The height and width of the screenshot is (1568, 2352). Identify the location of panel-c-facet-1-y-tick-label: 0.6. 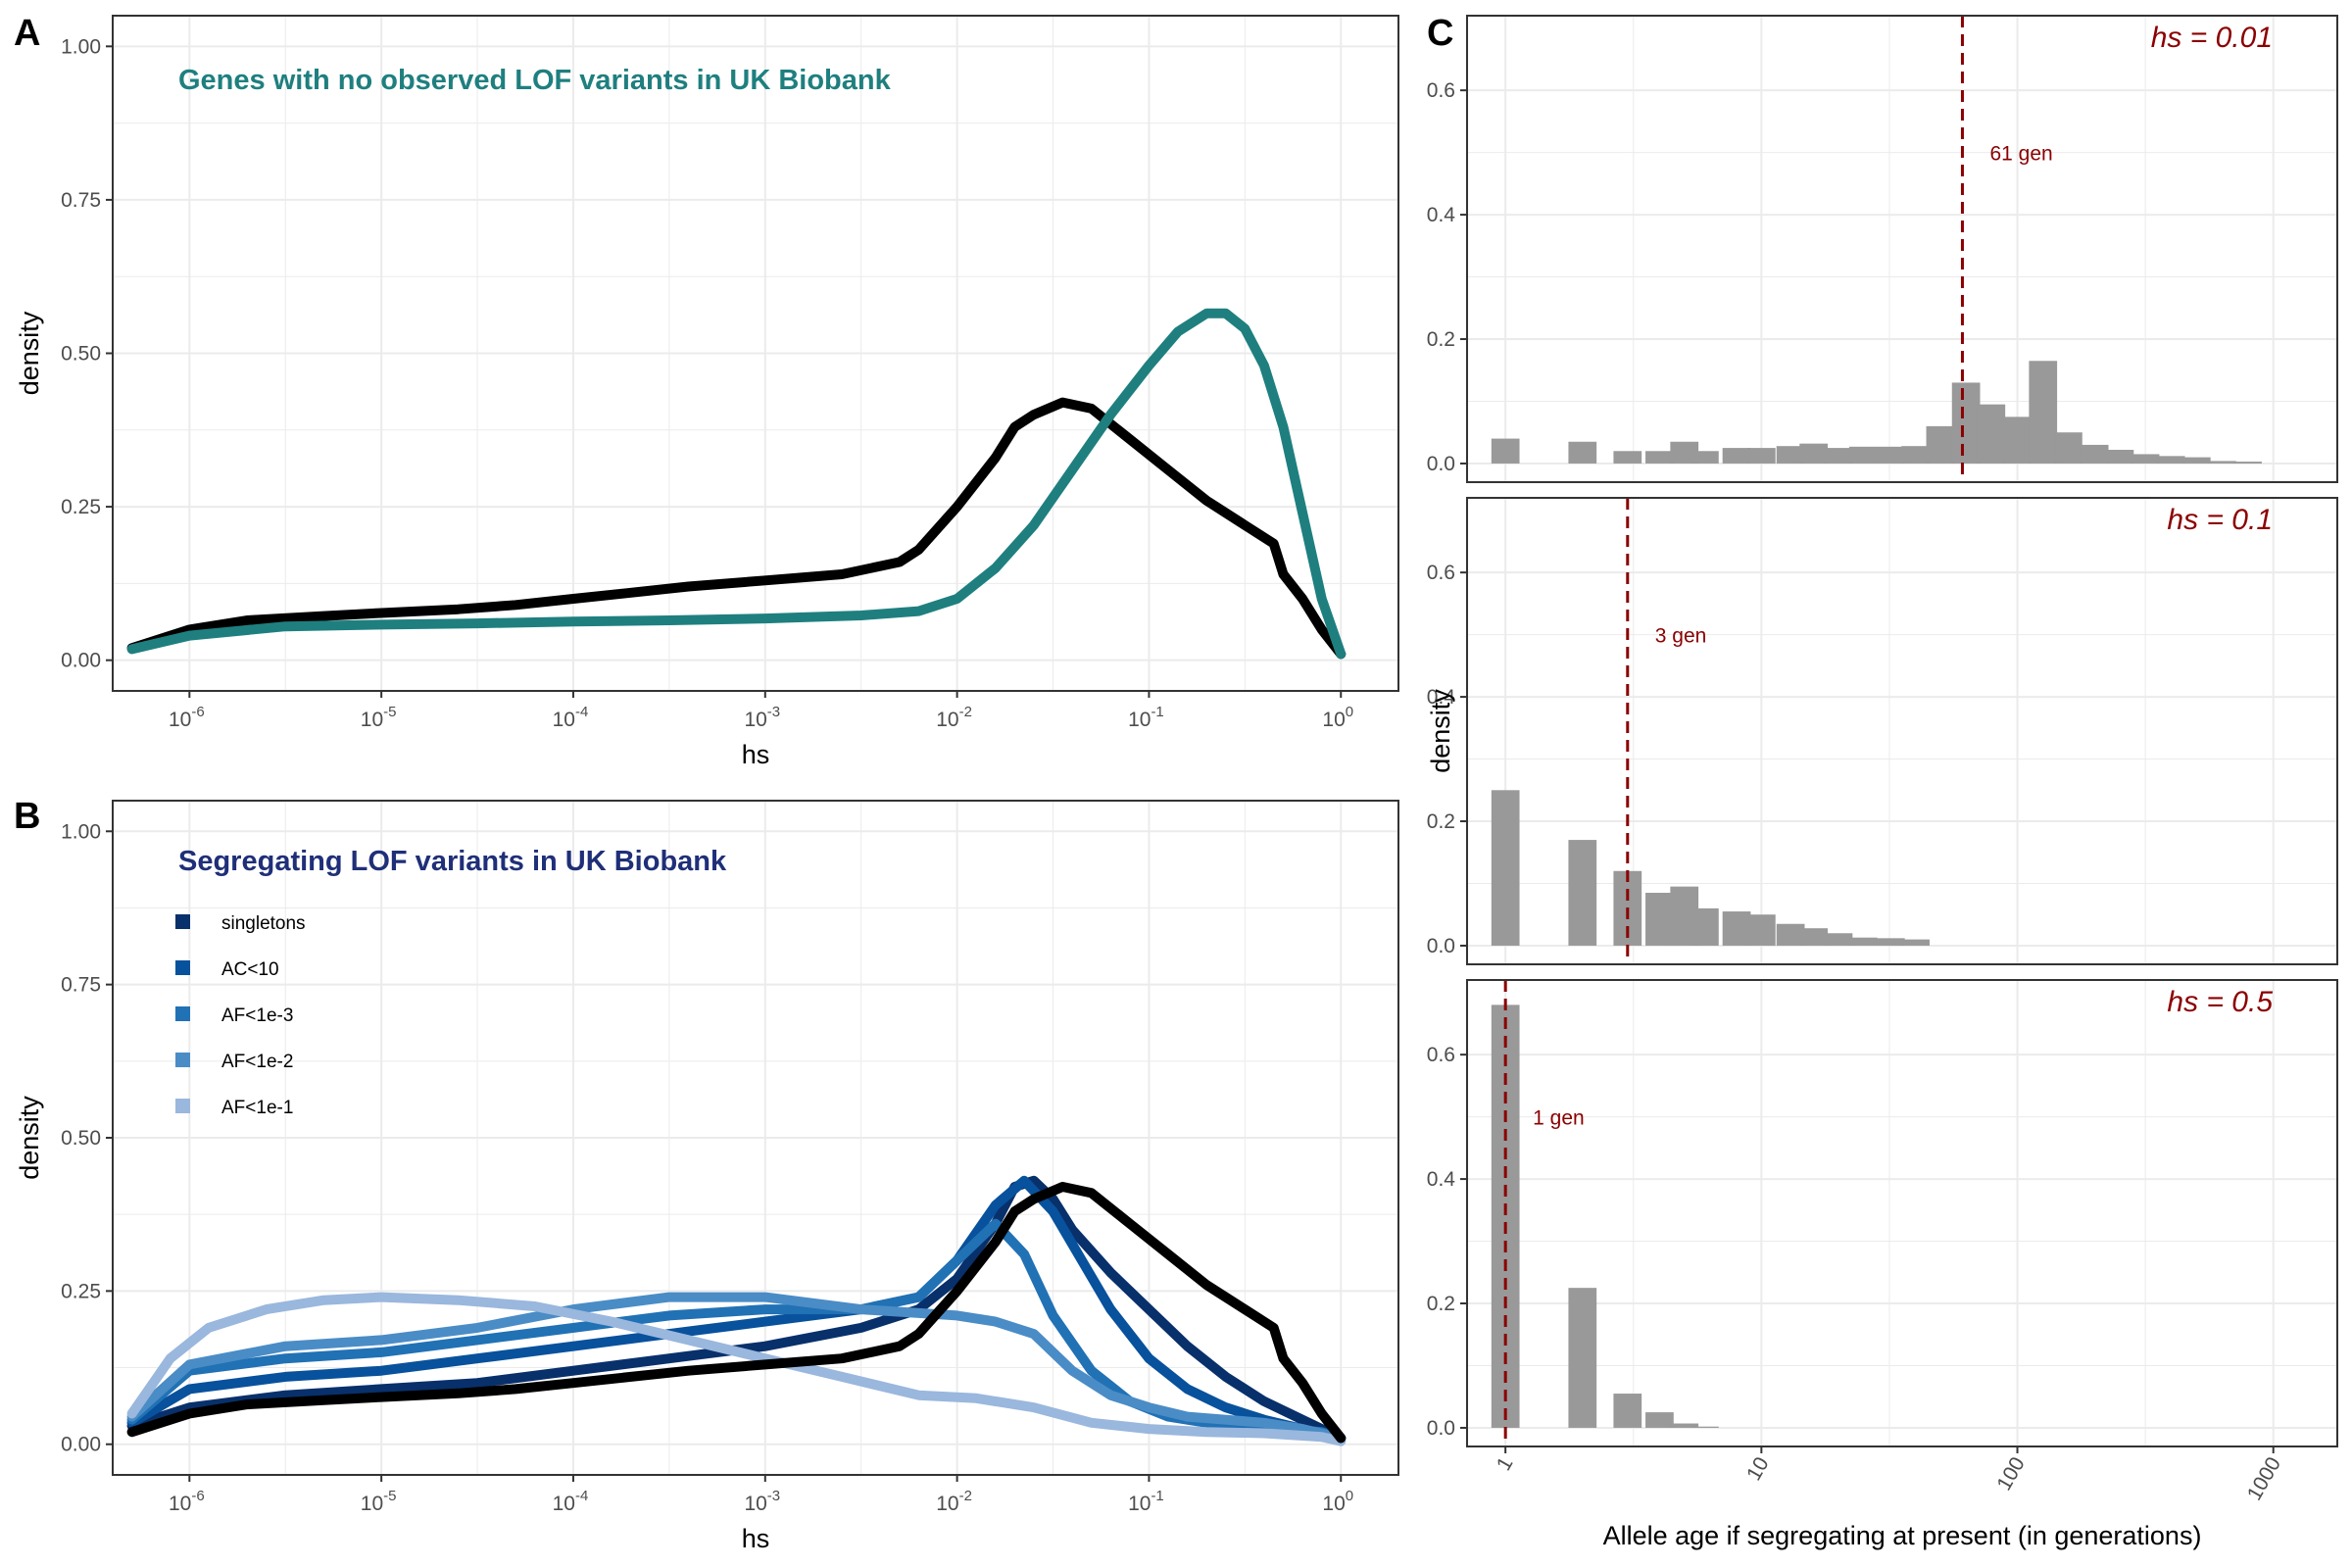
(1441, 90).